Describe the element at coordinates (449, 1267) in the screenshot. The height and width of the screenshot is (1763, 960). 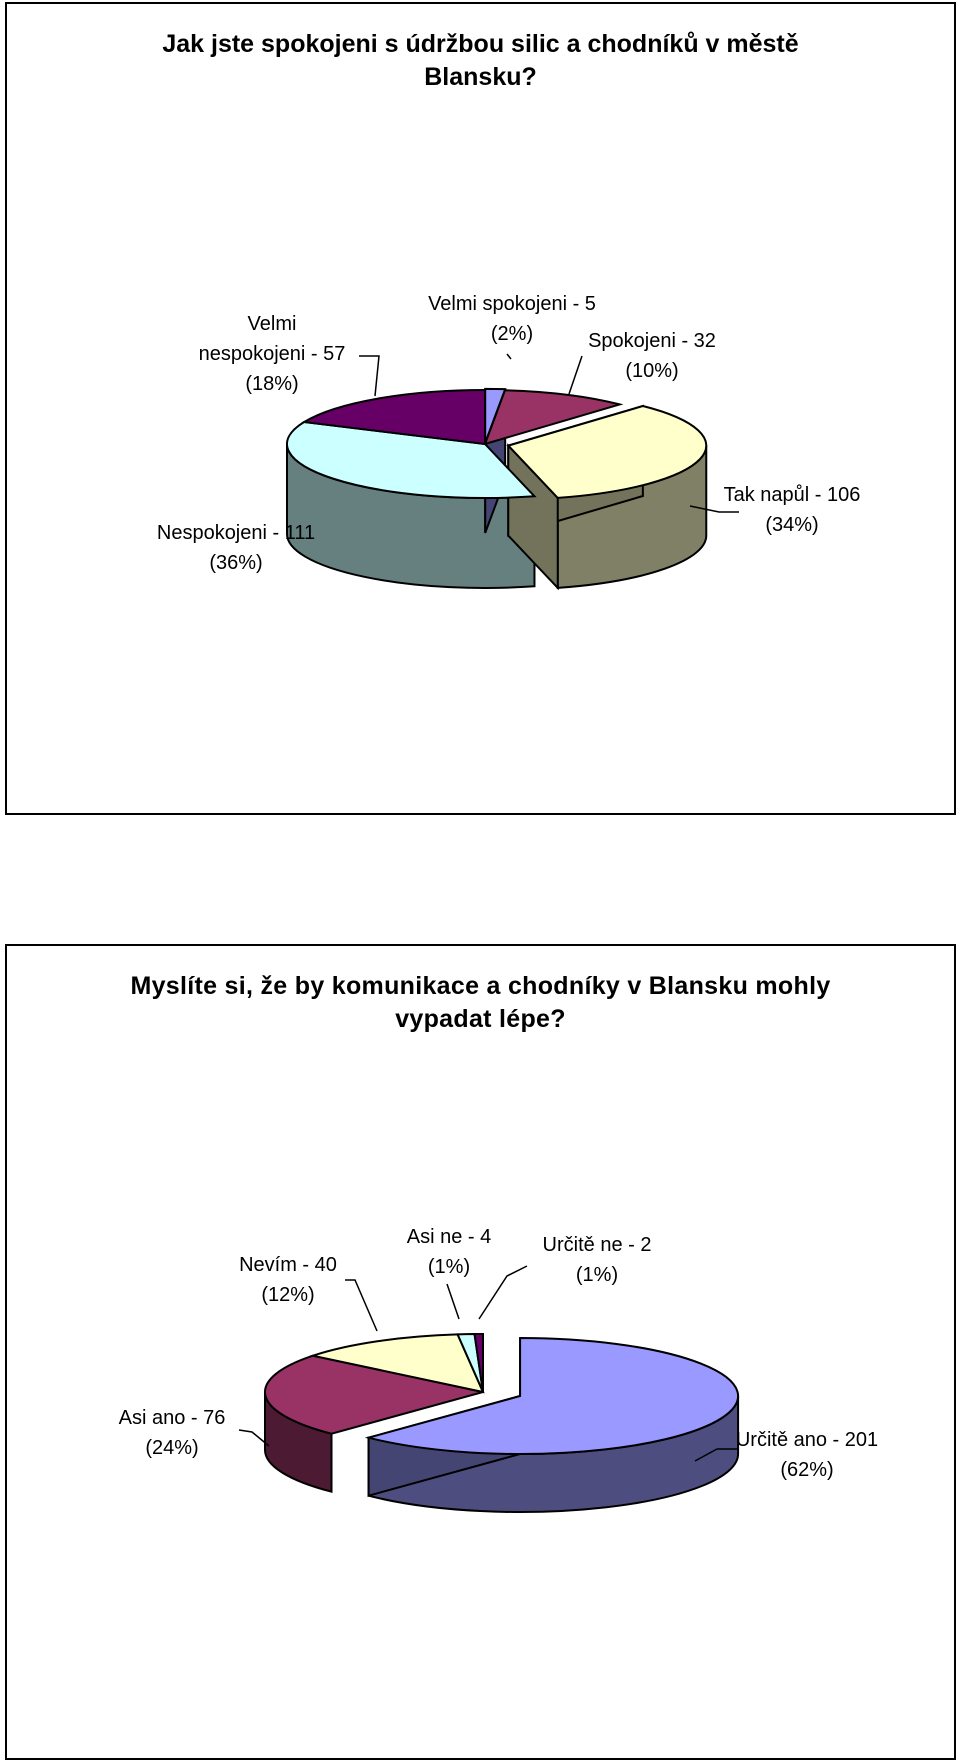
I see `chart-2-label-asi-ne-line-2: (1%)` at that location.